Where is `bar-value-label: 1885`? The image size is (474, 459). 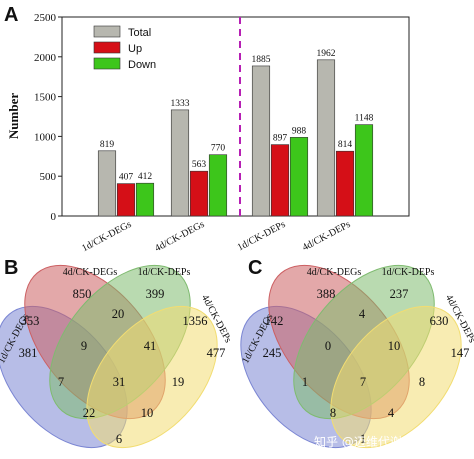 bar-value-label: 1885 is located at coordinates (261, 60).